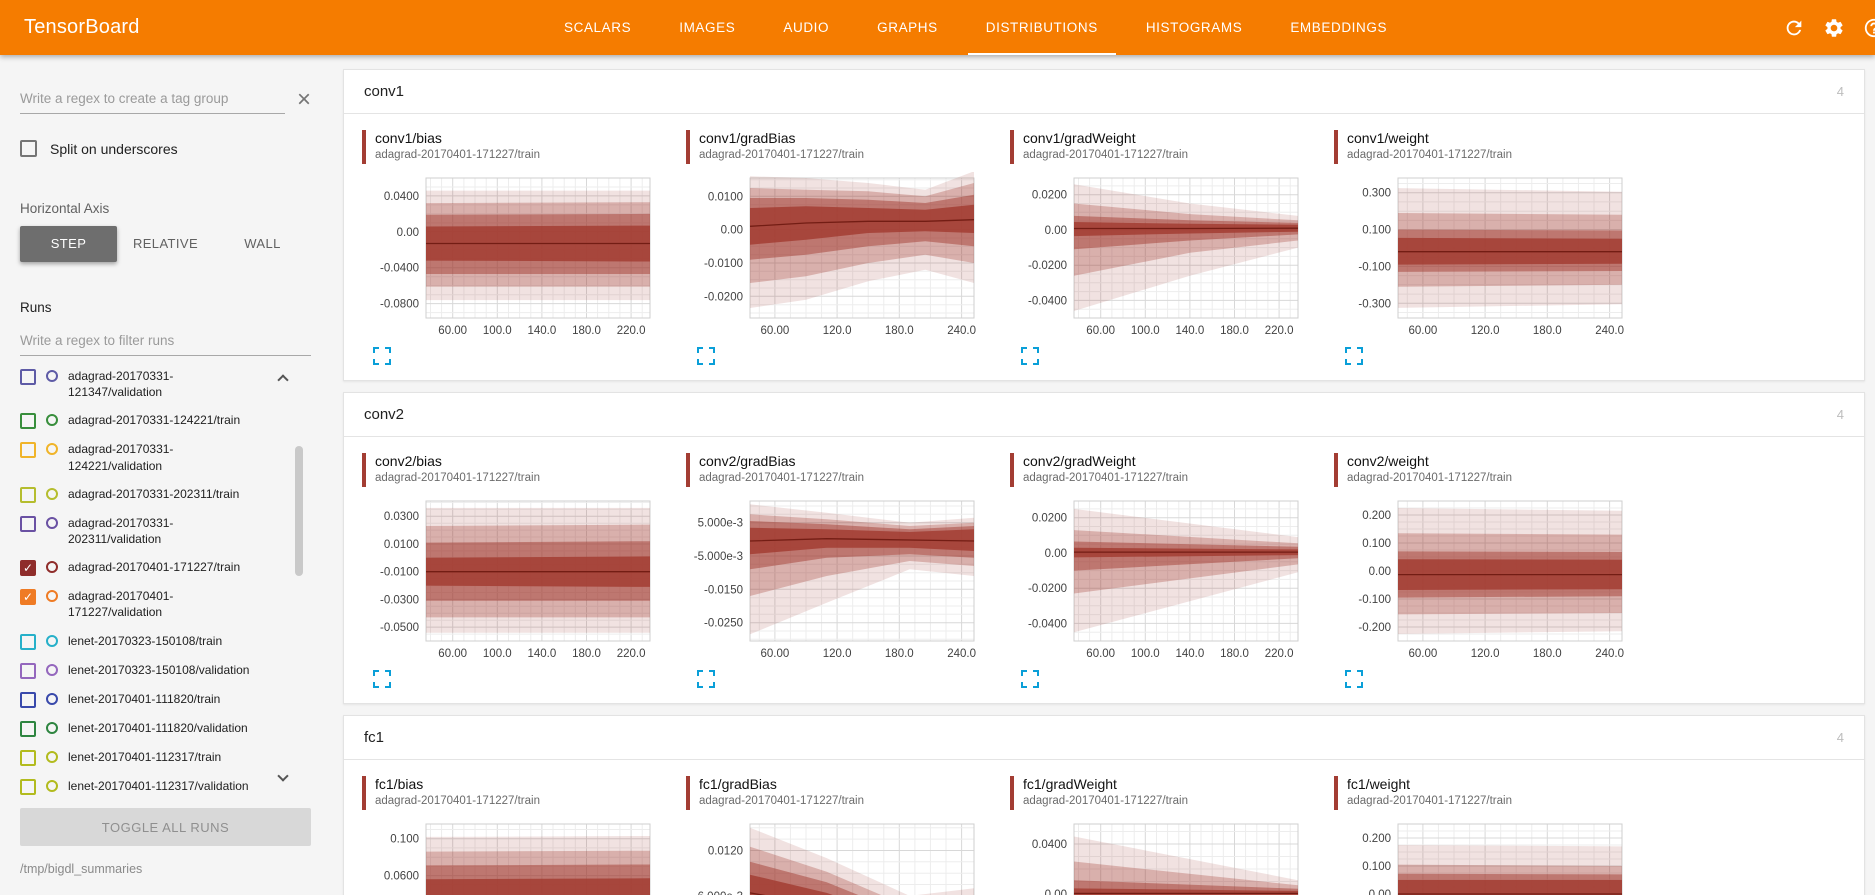 The width and height of the screenshot is (1875, 895). What do you see at coordinates (1104, 415) in the screenshot?
I see `section-header: conv2 4` at bounding box center [1104, 415].